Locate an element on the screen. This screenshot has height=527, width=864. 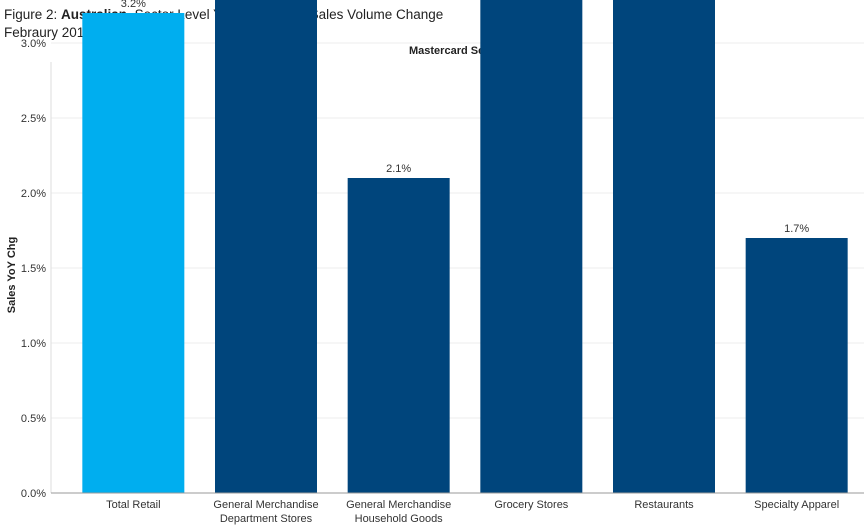
y-tick-label: 0.0% is located at coordinates (33, 494).